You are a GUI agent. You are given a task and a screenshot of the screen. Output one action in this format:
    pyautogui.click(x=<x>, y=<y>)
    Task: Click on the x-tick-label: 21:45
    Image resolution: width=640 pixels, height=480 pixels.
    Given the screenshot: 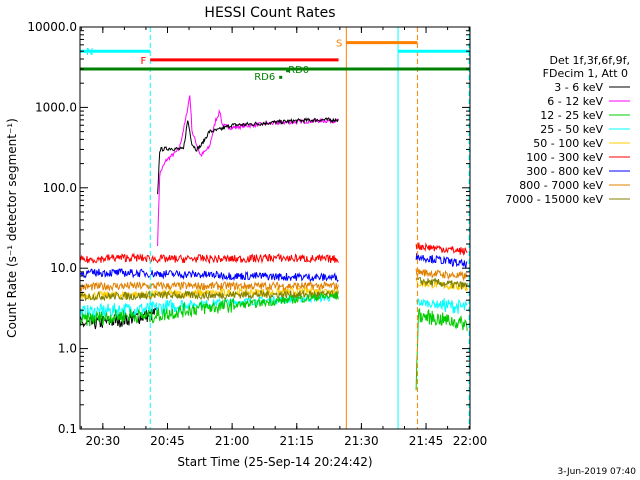 What is the action you would take?
    pyautogui.click(x=426, y=441)
    